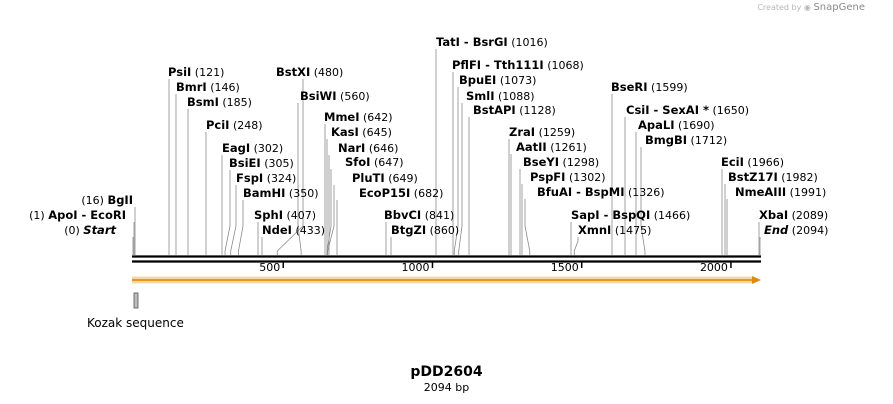 The image size is (893, 404). What do you see at coordinates (676, 125) in the screenshot?
I see `site-label-apali: ApaLI (1690)` at bounding box center [676, 125].